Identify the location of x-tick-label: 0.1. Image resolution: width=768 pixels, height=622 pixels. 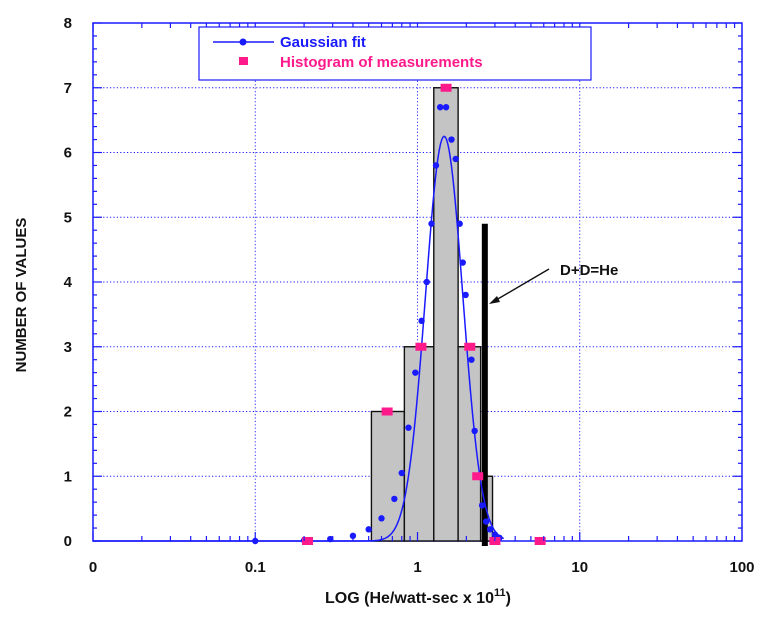
(255, 567).